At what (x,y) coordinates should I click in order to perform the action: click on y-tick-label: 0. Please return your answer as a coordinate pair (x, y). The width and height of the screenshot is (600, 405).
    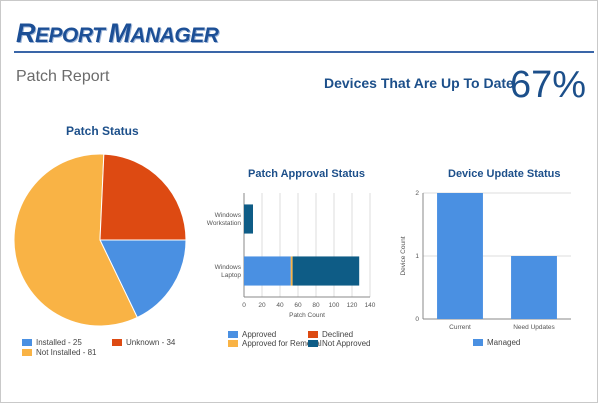
    Looking at the image, I should click on (417, 319).